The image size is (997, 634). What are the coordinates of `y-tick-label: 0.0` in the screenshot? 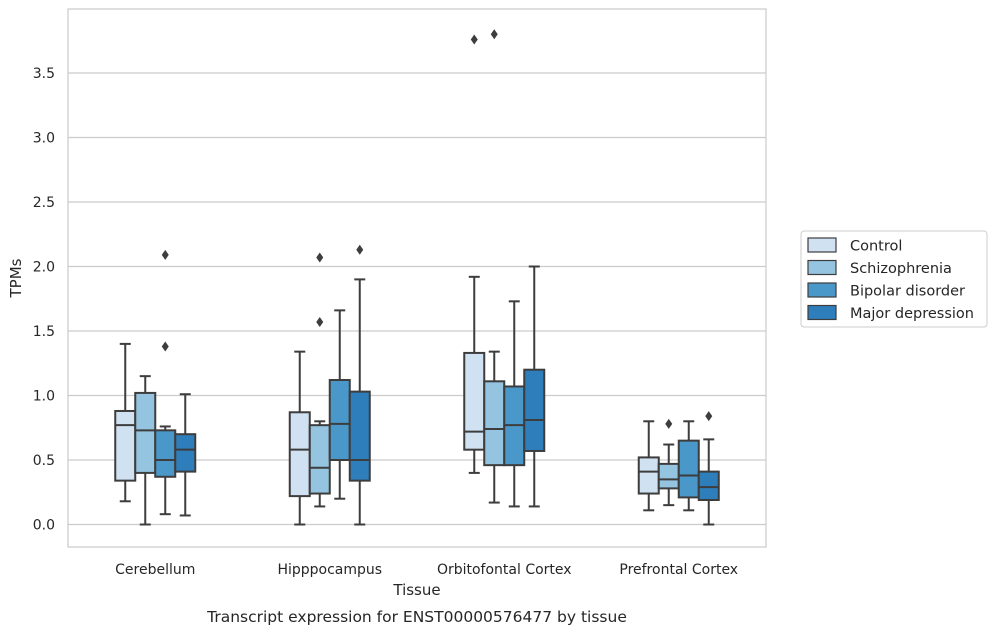 It's located at (44, 526).